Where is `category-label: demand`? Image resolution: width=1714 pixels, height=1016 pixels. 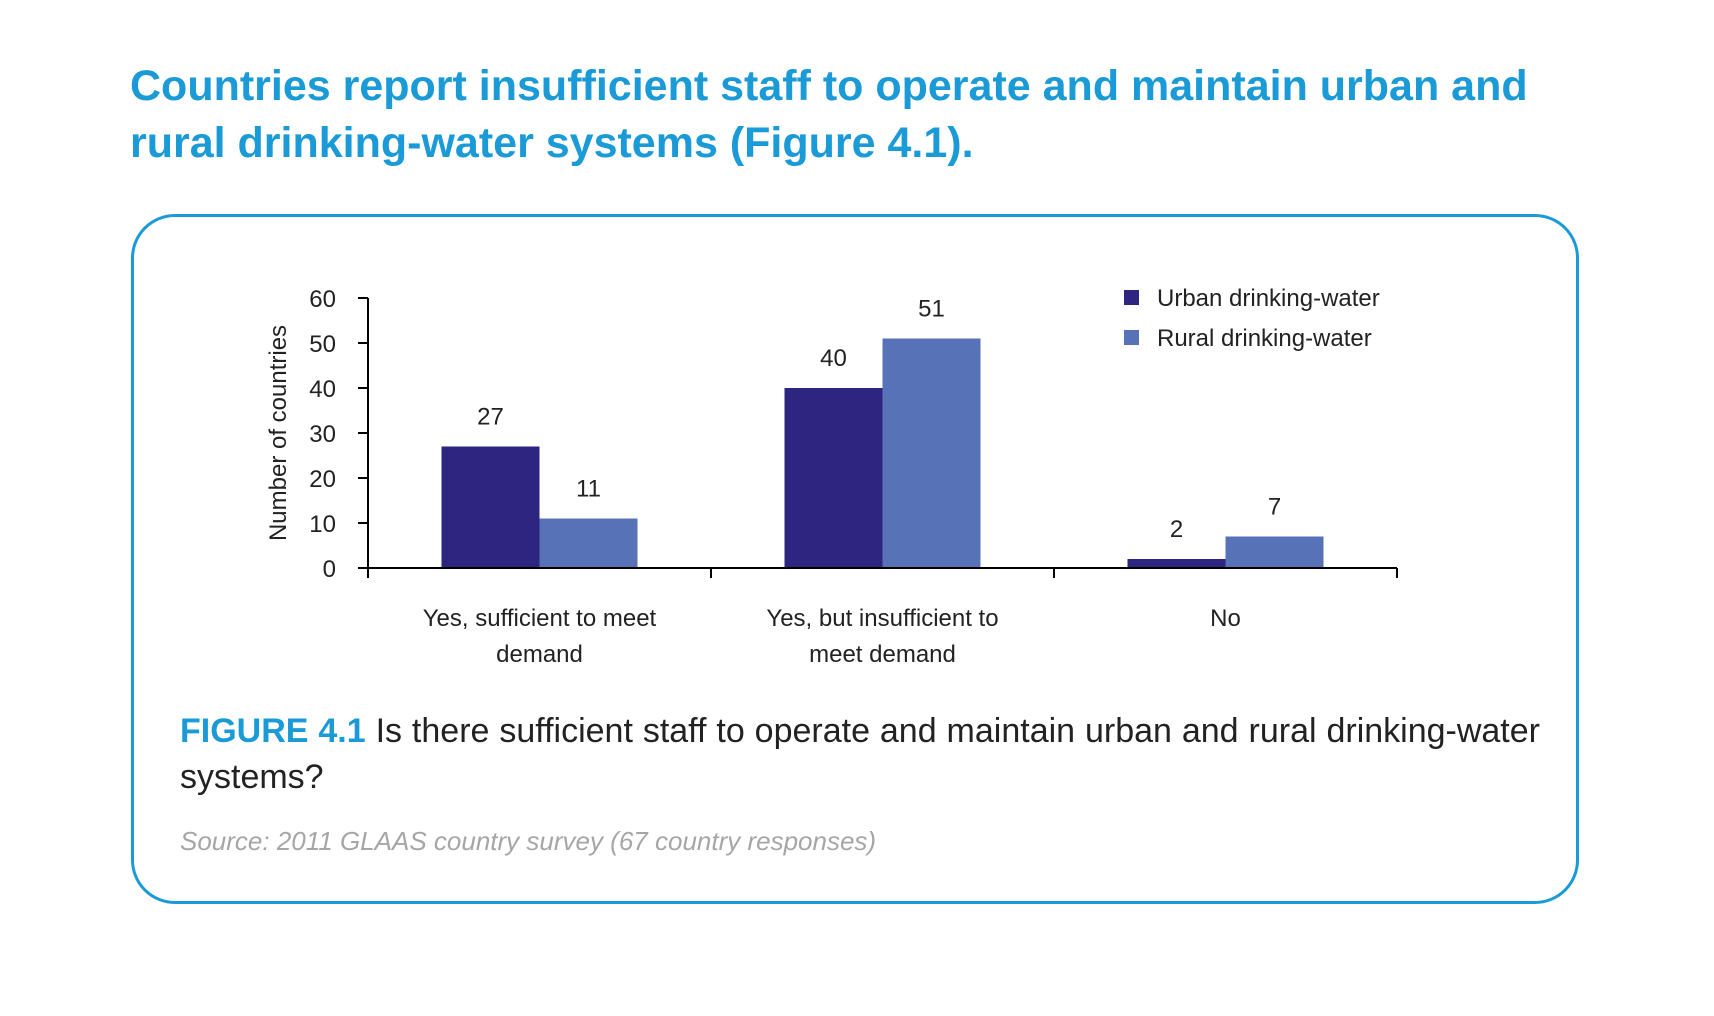 category-label: demand is located at coordinates (539, 654).